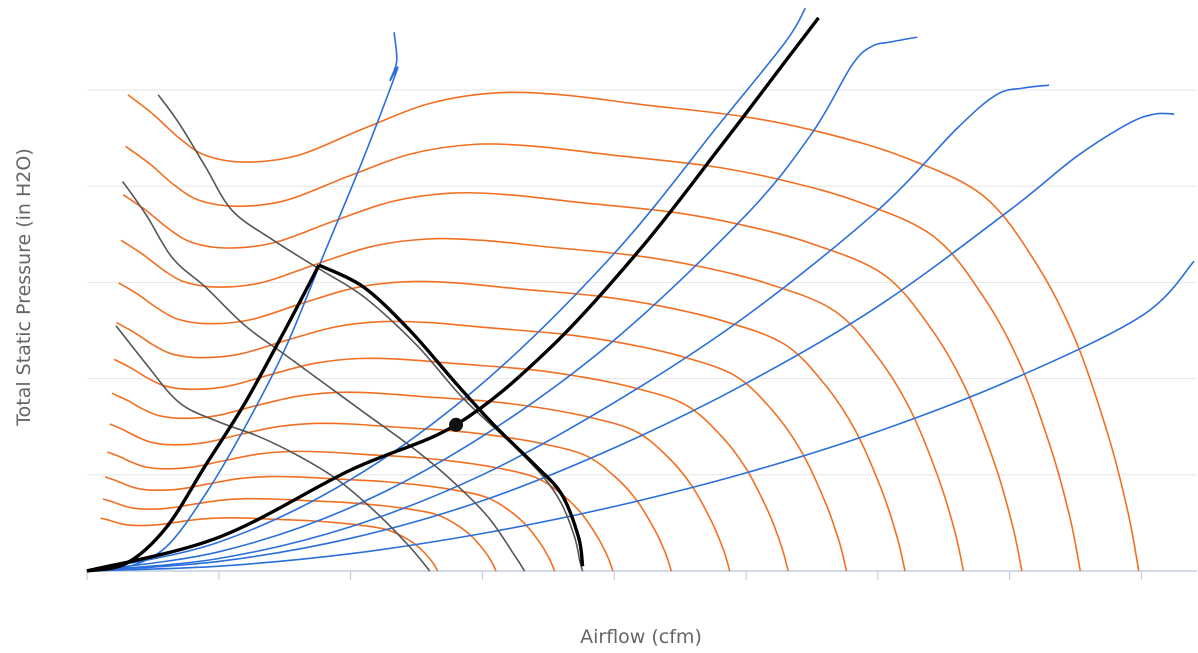  Describe the element at coordinates (273, 448) in the screenshot. I see `power-curve` at that location.